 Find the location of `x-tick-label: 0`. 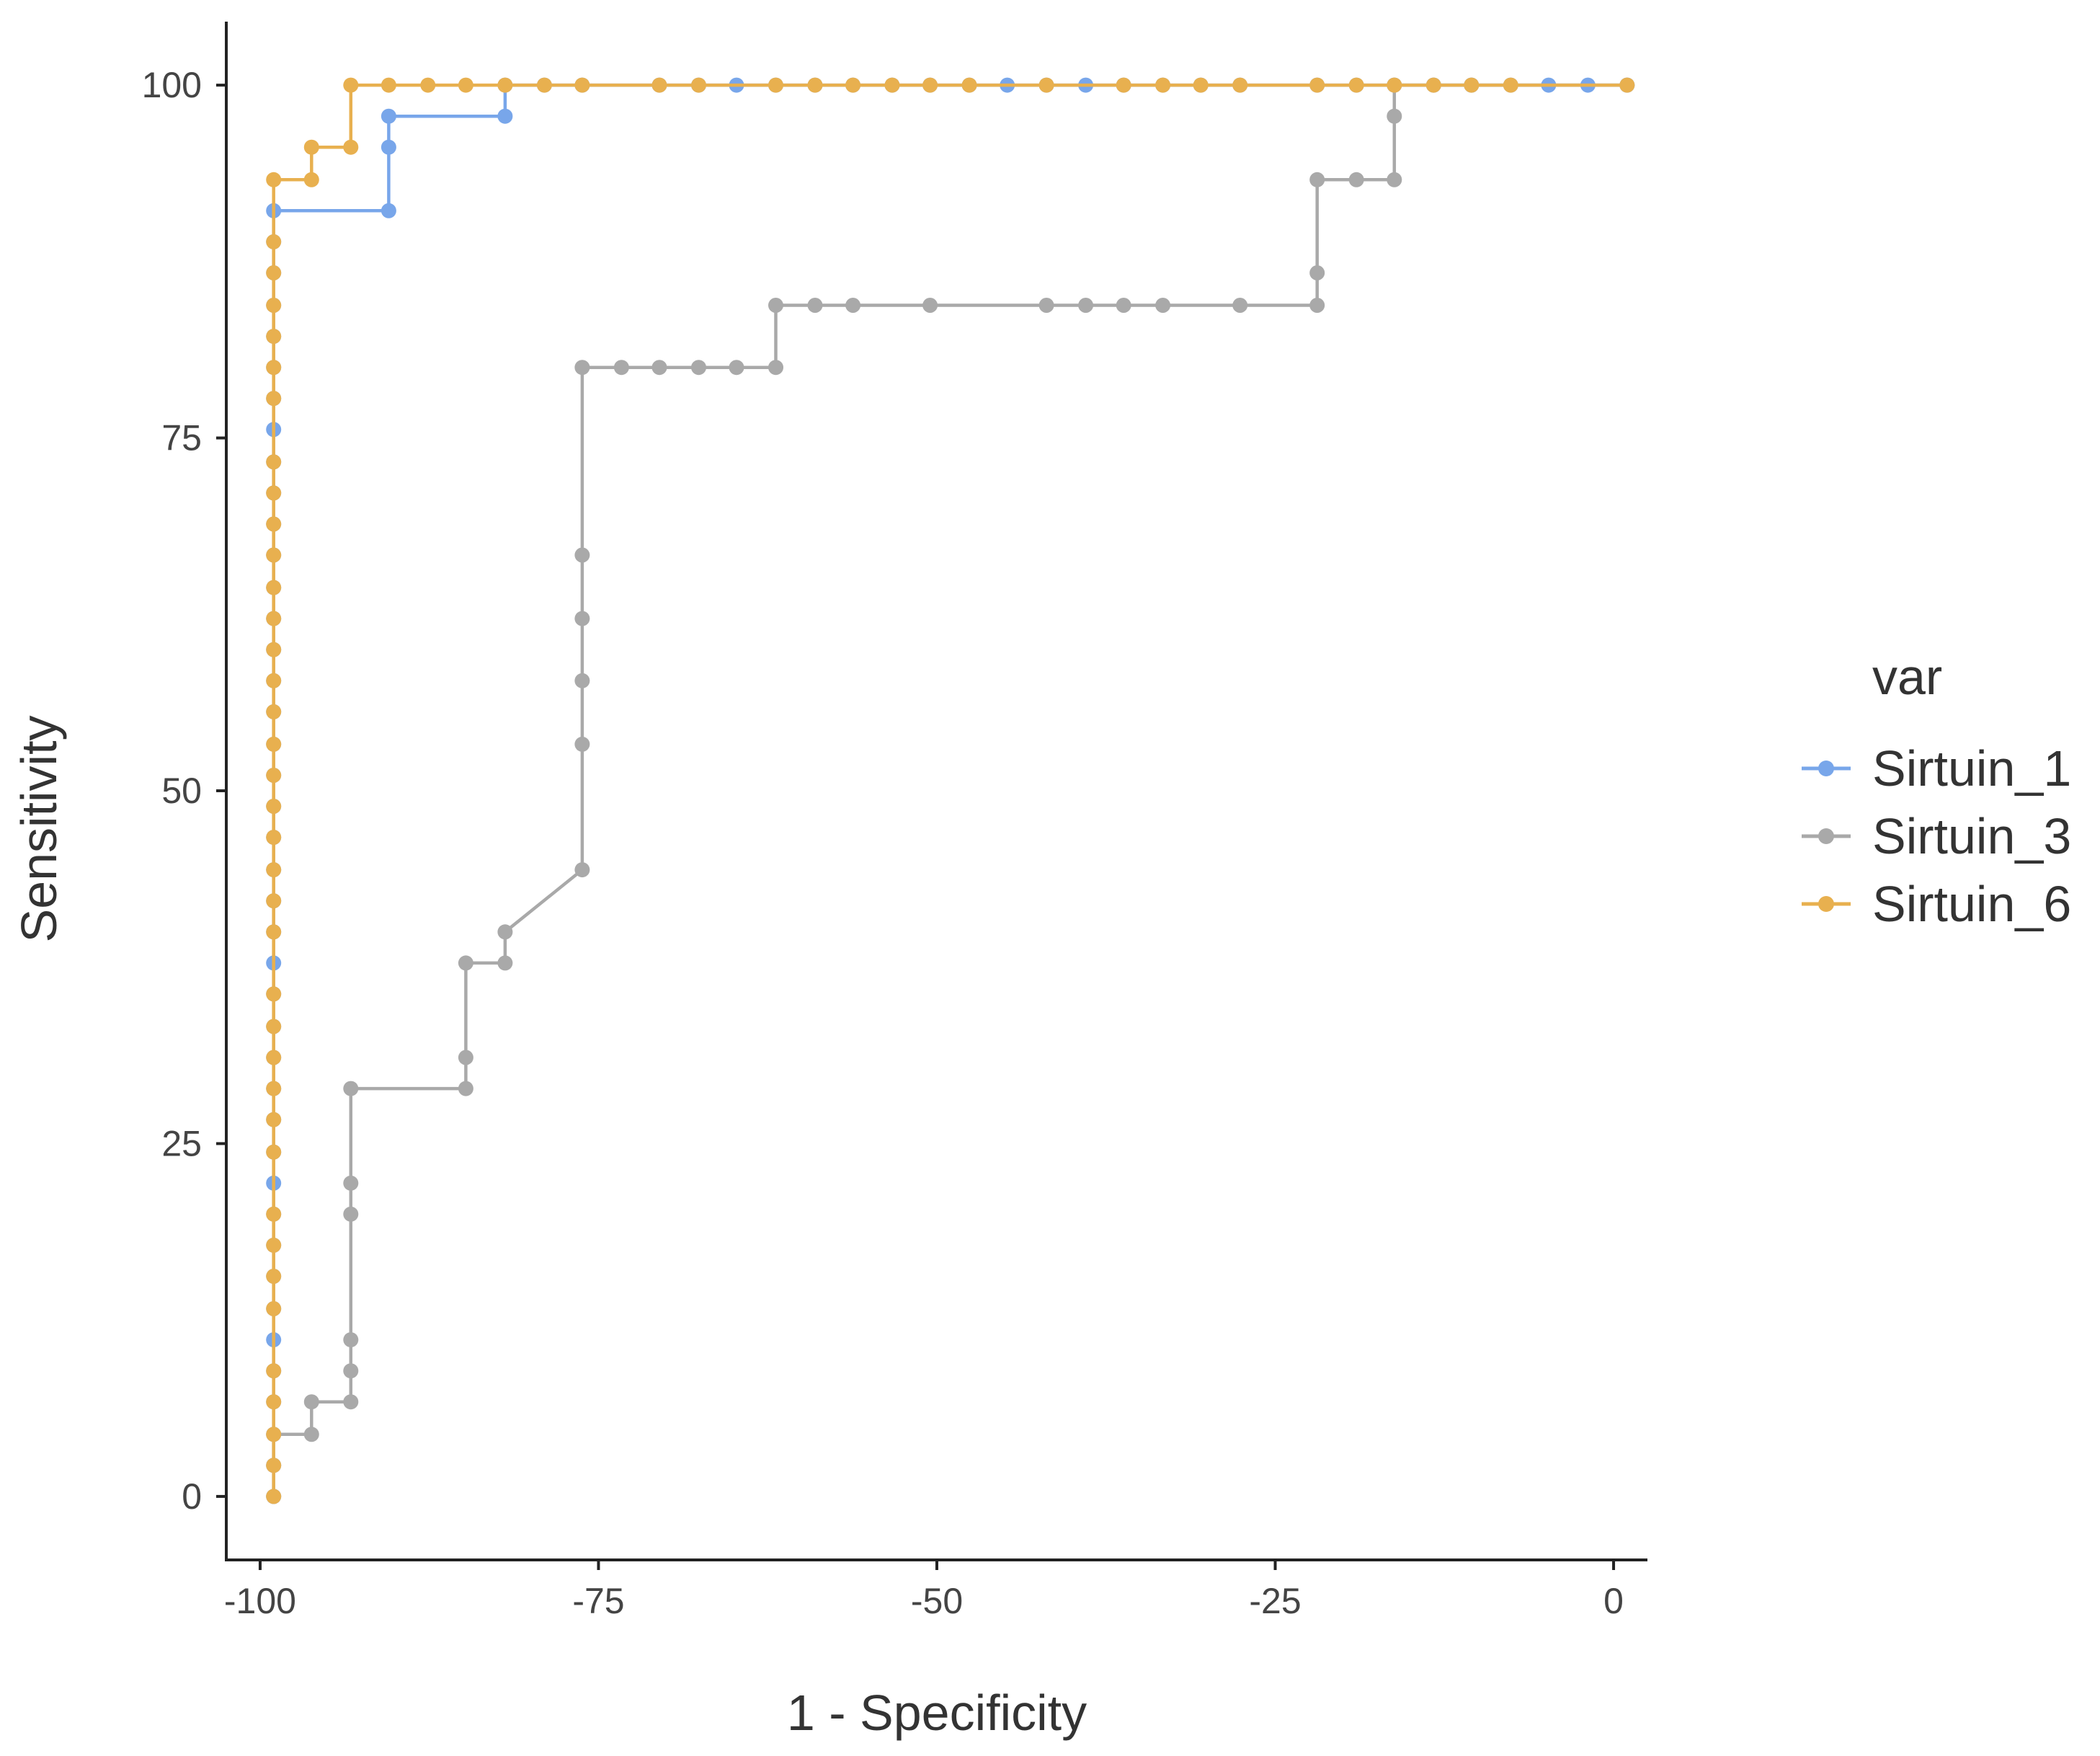

x-tick-label: 0 is located at coordinates (1613, 1601).